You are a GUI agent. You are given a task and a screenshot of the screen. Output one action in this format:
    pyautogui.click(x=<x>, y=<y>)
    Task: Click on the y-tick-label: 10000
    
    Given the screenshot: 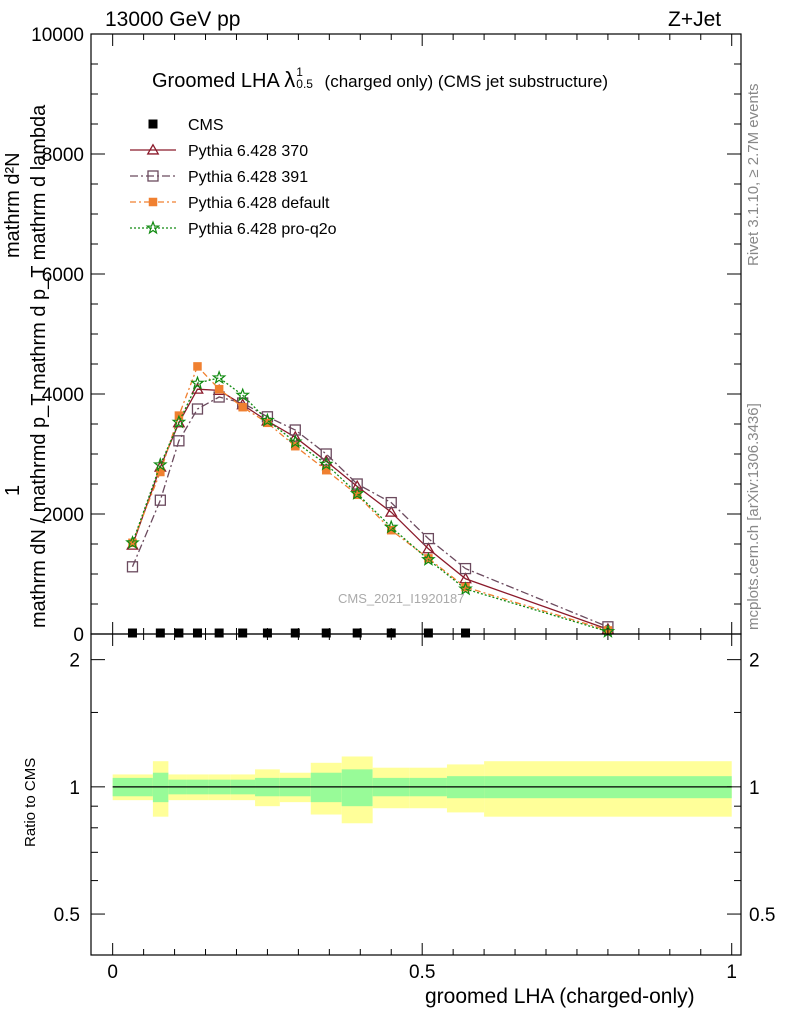 What is the action you would take?
    pyautogui.click(x=57, y=35)
    